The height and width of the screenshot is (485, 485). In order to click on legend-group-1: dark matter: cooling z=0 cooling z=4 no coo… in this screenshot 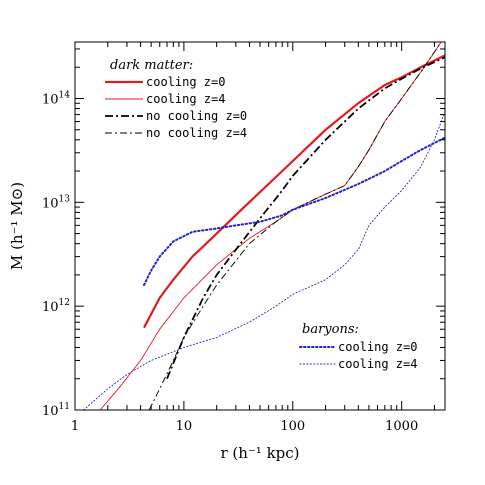, I will do `click(176, 99)`.